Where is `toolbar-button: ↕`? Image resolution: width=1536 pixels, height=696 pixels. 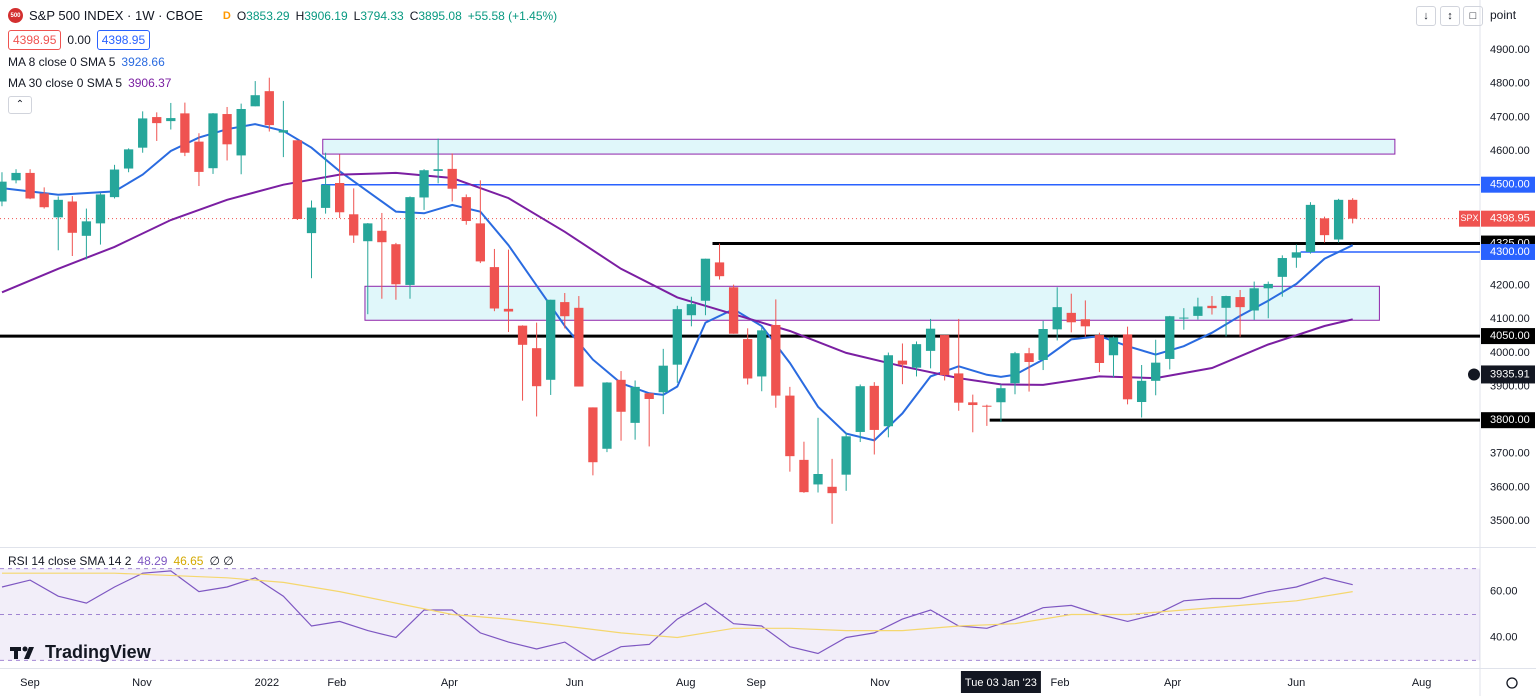
toolbar-button: ↕ is located at coordinates (1450, 16).